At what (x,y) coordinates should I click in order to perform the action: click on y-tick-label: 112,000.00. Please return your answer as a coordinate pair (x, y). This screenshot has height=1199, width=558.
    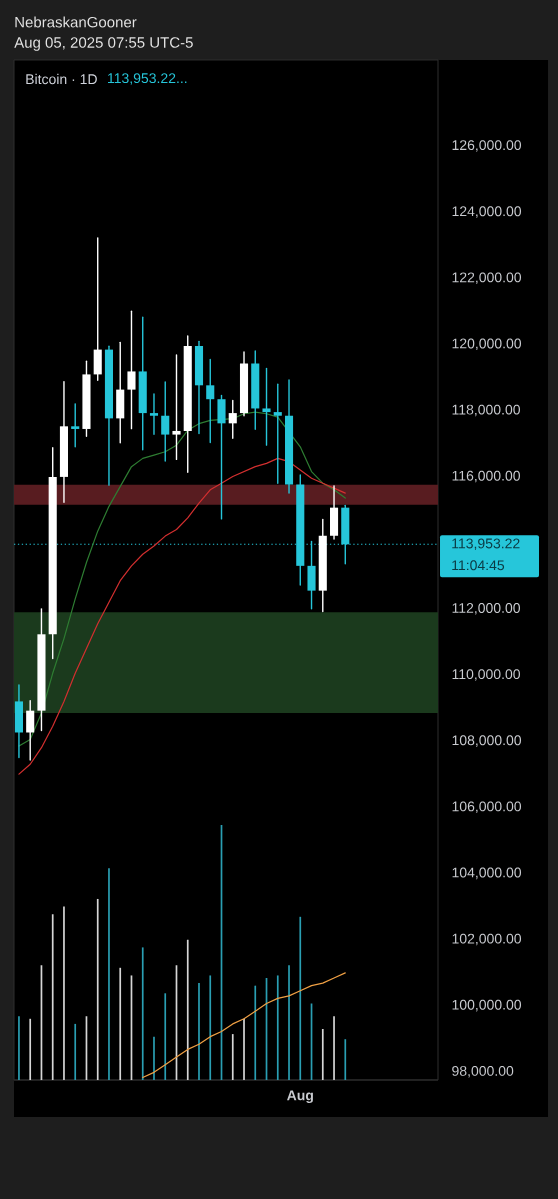
    Looking at the image, I should click on (486, 609).